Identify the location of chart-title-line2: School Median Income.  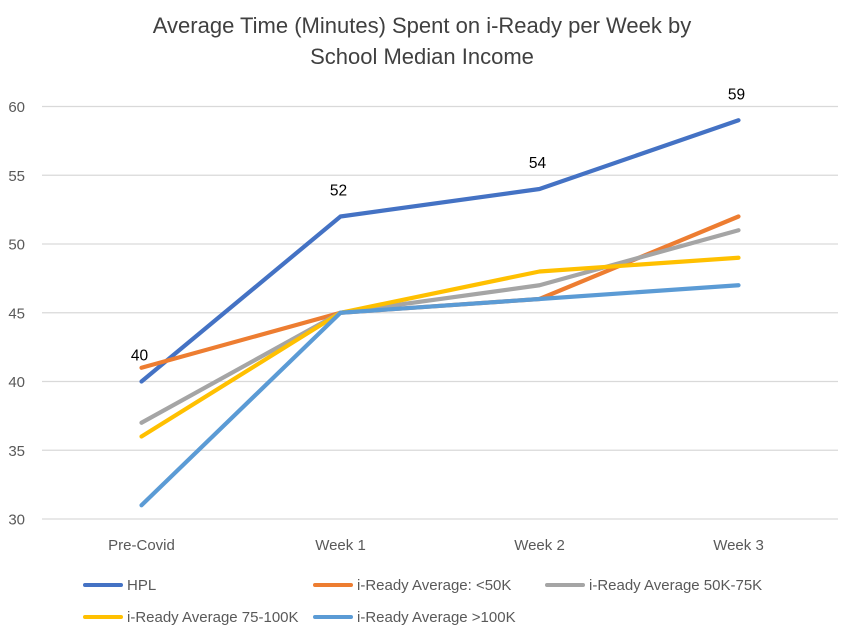
(422, 56).